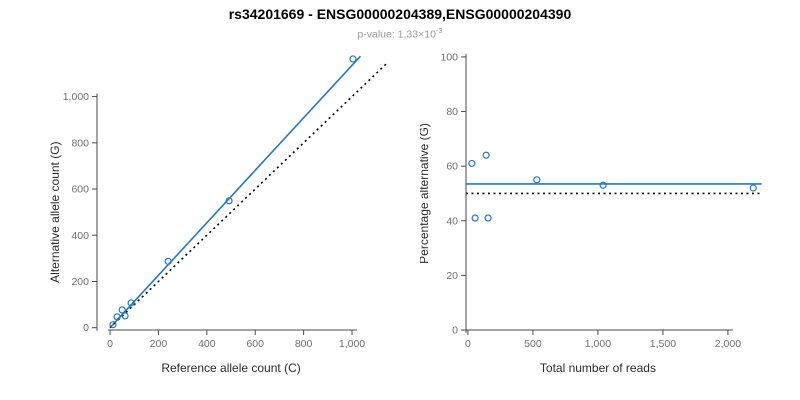 The height and width of the screenshot is (400, 800). What do you see at coordinates (452, 221) in the screenshot?
I see `y-tick-label: 40` at bounding box center [452, 221].